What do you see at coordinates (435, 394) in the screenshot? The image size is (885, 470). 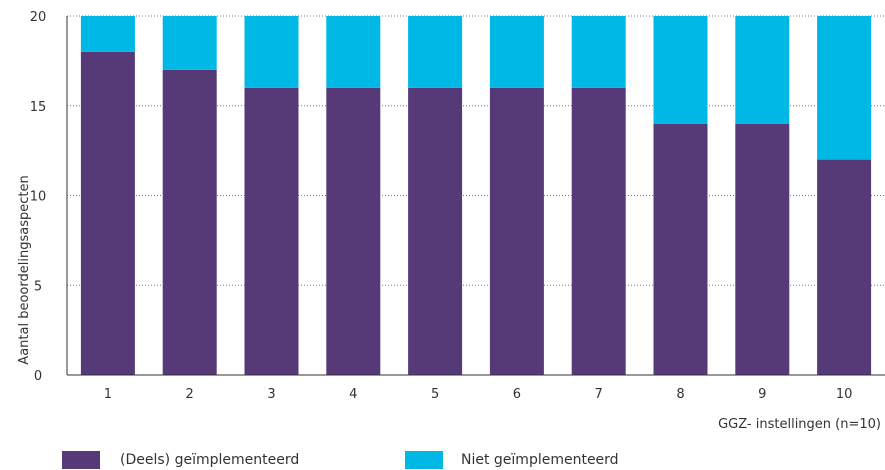 I see `x-tick-label: 5` at bounding box center [435, 394].